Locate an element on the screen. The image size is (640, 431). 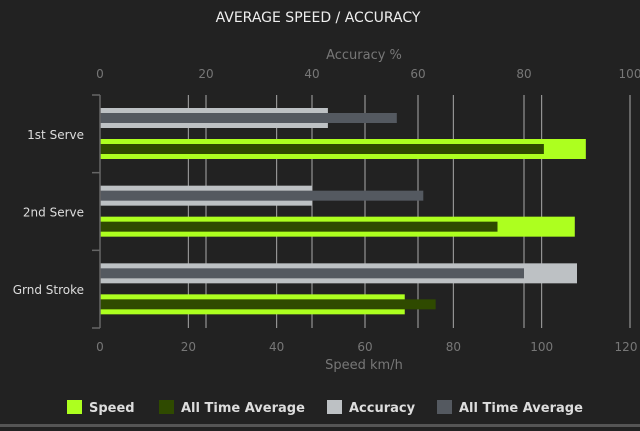
accuracy-tick-label: 100 is located at coordinates (629, 74).